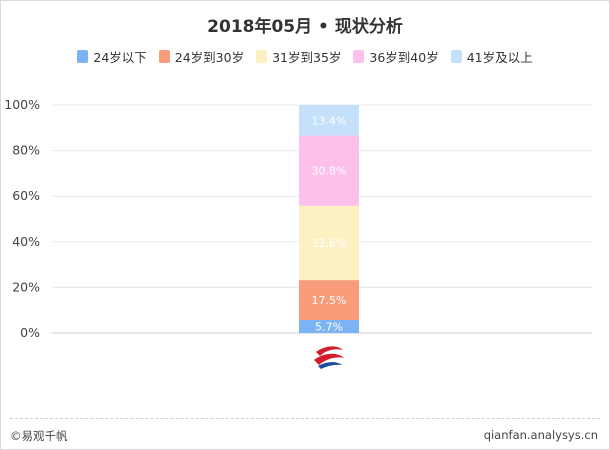 The height and width of the screenshot is (450, 610). What do you see at coordinates (305, 418) in the screenshot?
I see `footer-divider` at bounding box center [305, 418].